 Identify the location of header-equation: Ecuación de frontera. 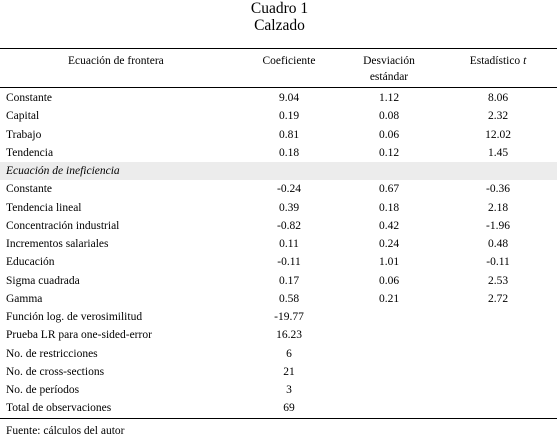
(116, 61).